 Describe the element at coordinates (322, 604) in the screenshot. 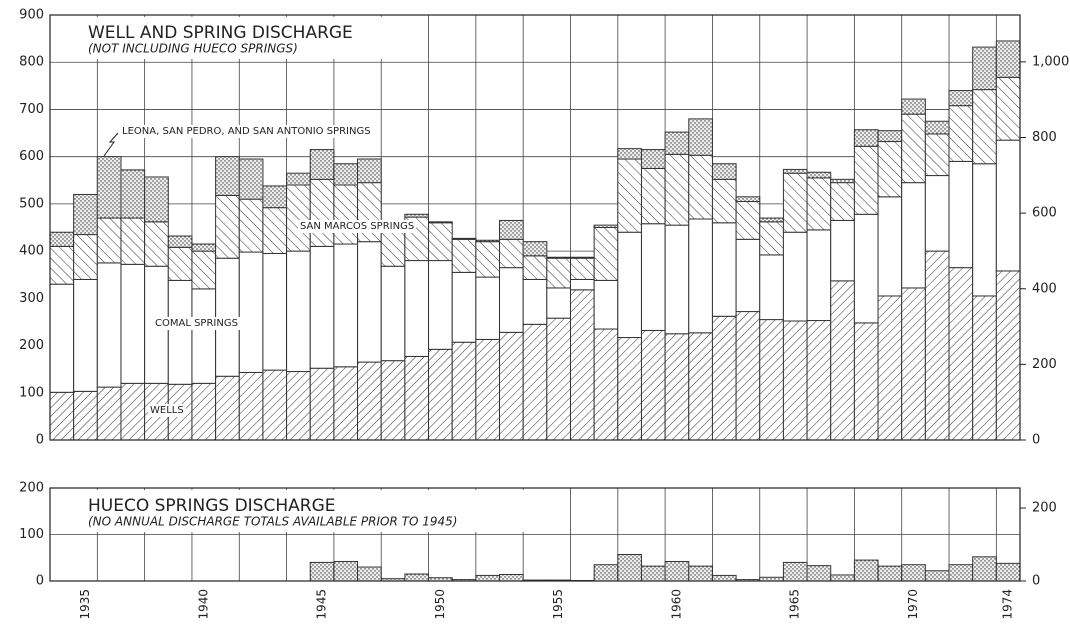

I see `x-tick-label: 1945` at that location.